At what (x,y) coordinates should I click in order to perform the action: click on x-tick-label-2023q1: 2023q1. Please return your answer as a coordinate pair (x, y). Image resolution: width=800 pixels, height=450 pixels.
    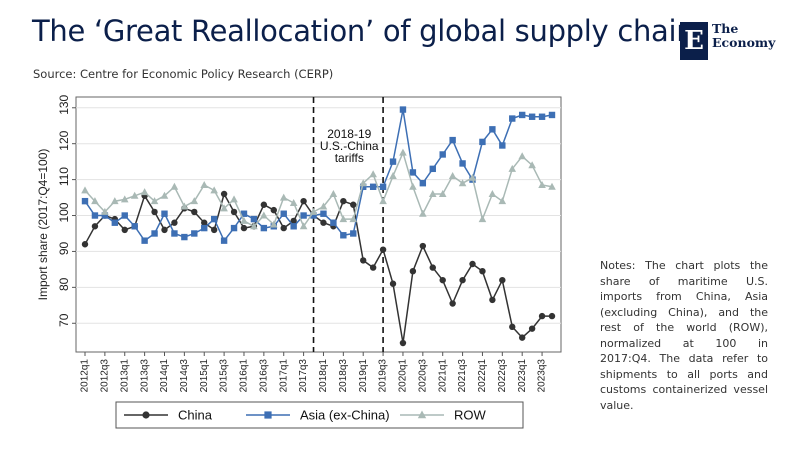
    Looking at the image, I should click on (522, 376).